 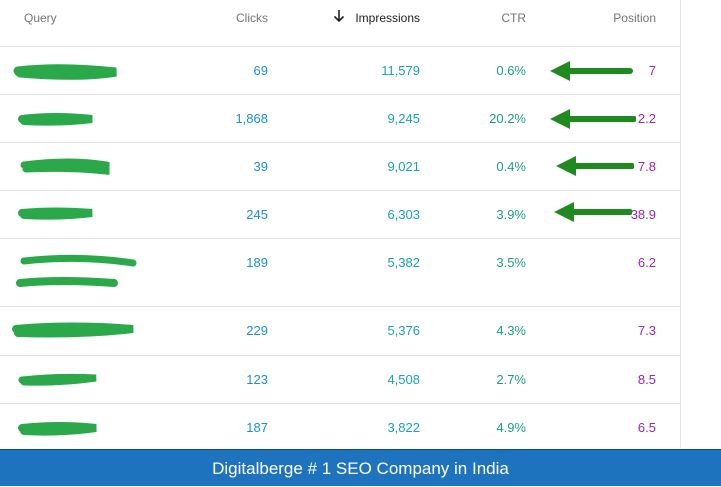 What do you see at coordinates (646, 379) in the screenshot?
I see `cell-position: 8.5` at bounding box center [646, 379].